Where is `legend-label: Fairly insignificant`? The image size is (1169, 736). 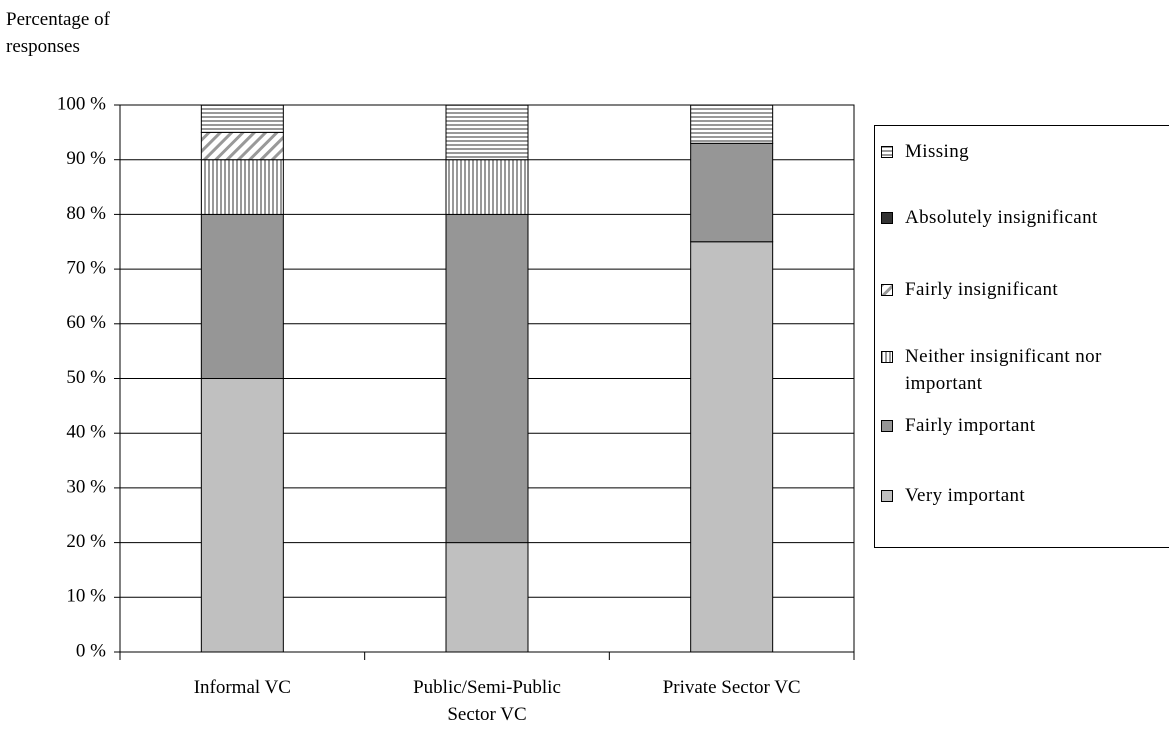
legend-label: Fairly insignificant is located at coordinates (982, 289).